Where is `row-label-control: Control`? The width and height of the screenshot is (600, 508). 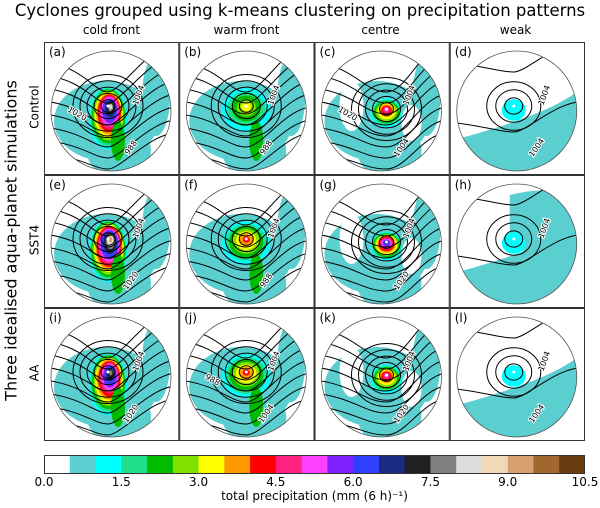
row-label-control: Control is located at coordinates (34, 107).